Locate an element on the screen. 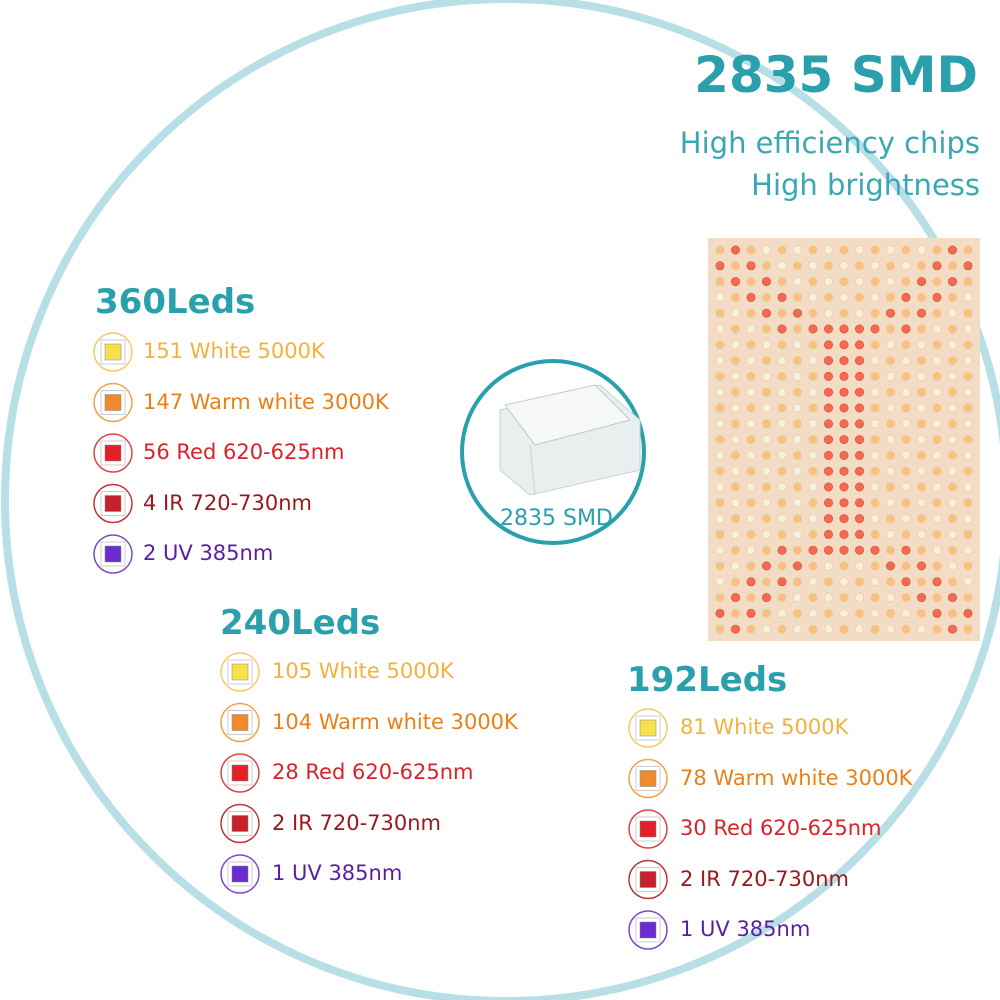  item-label: 1 UV 385nm is located at coordinates (745, 929).